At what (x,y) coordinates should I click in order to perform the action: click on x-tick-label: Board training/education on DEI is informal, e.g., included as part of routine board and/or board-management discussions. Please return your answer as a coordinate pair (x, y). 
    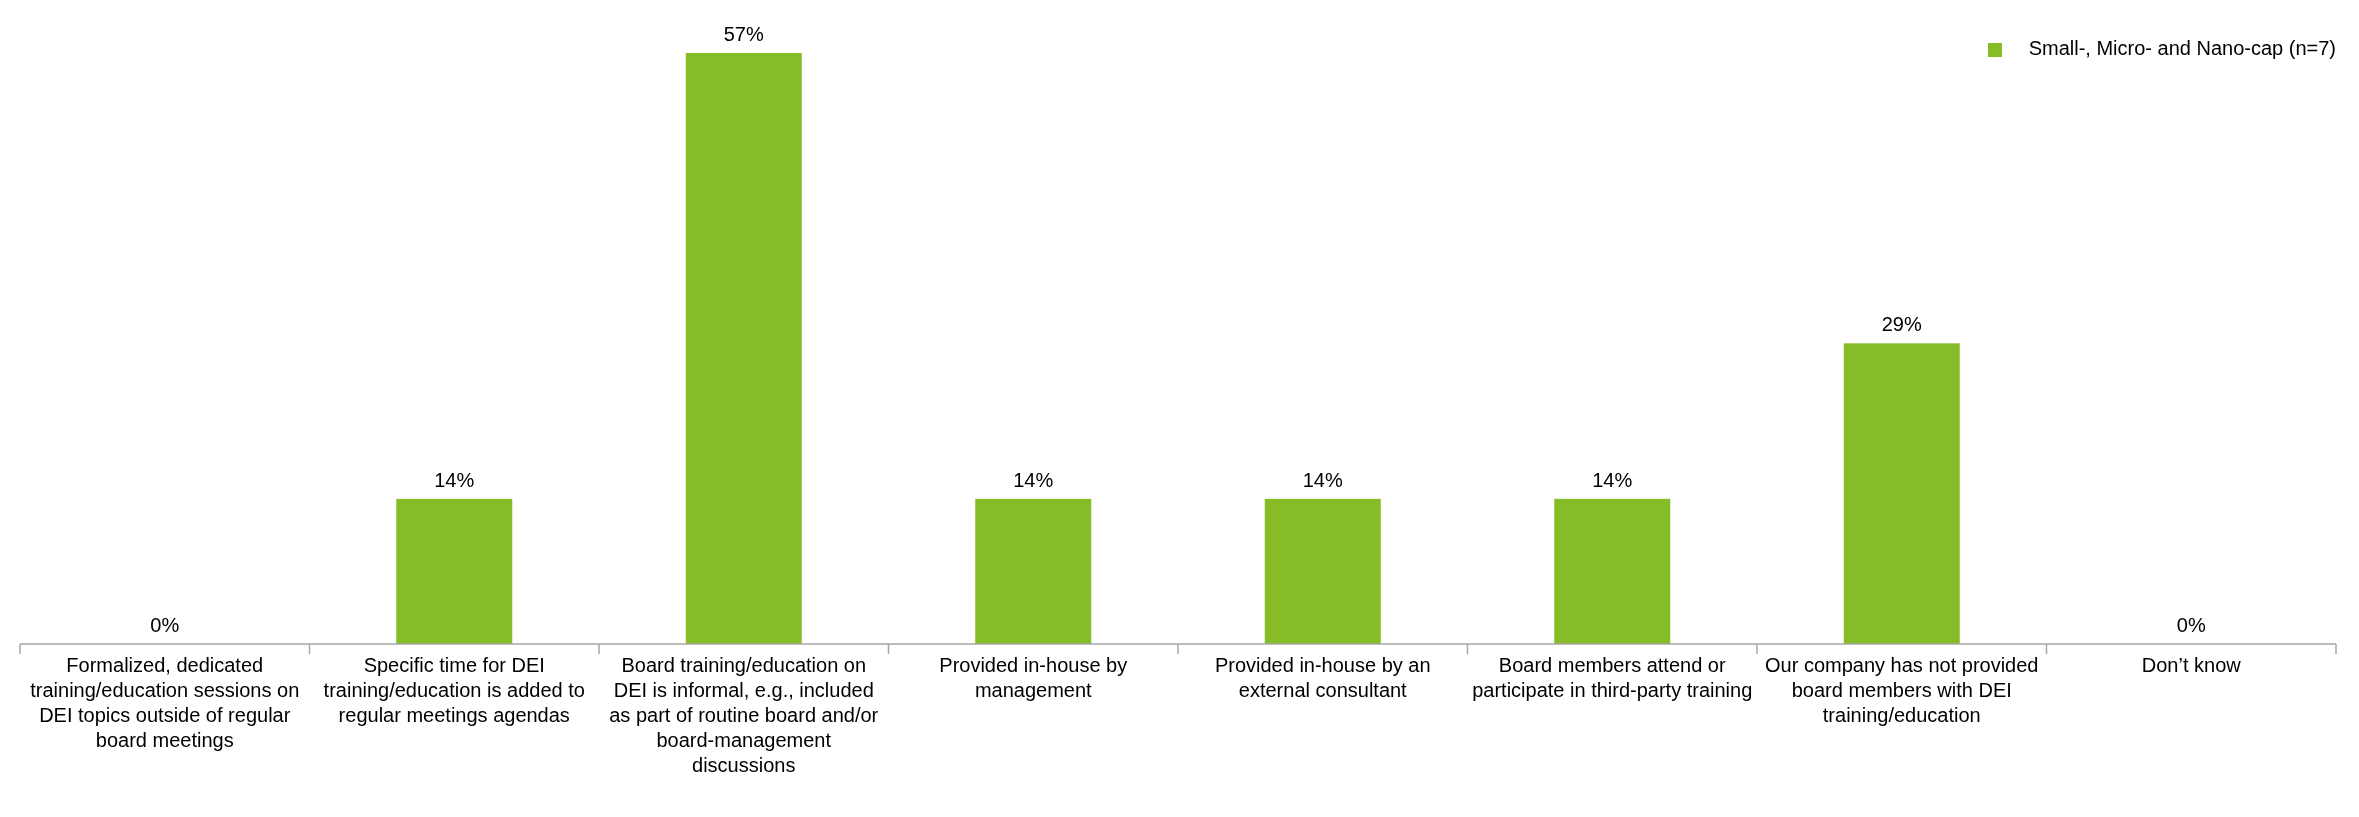
    Looking at the image, I should click on (744, 715).